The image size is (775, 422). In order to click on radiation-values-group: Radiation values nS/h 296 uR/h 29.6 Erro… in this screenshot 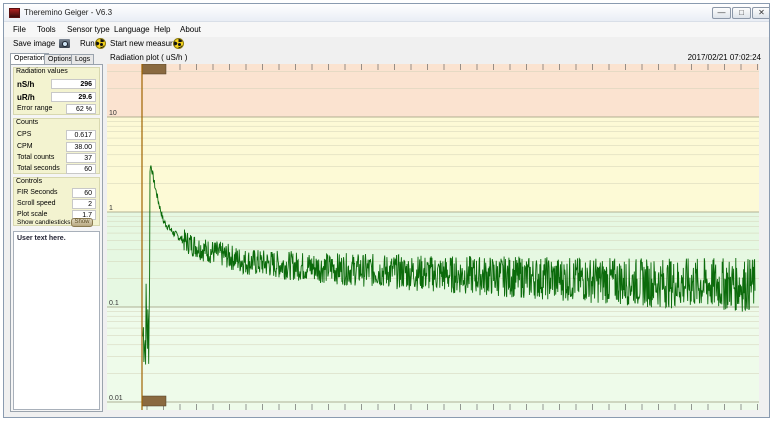, I will do `click(56, 91)`.